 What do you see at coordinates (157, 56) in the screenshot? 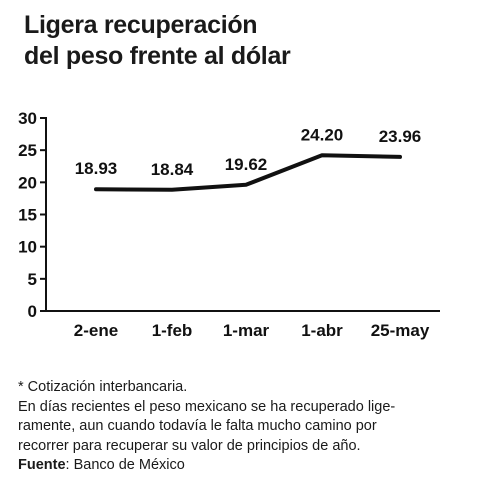
I see `chart-title-line-2: del peso frente al dólar` at bounding box center [157, 56].